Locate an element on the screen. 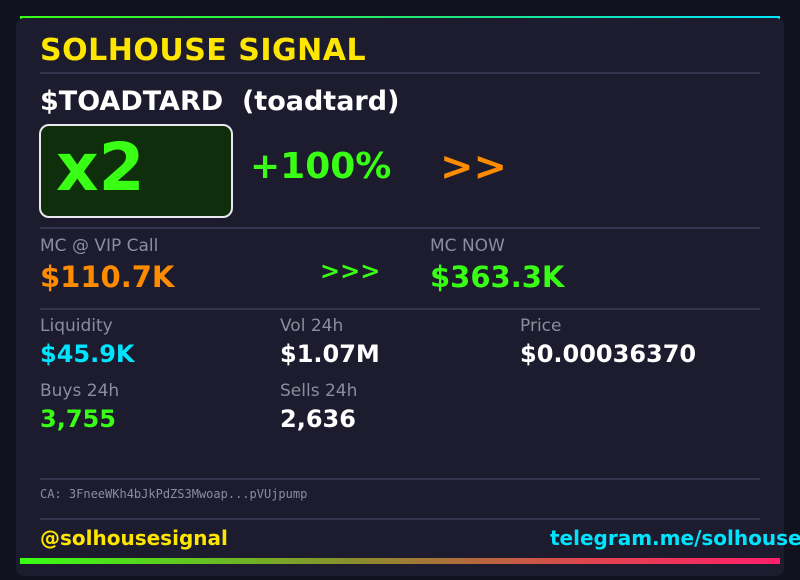 The height and width of the screenshot is (580, 800). mc-arrows: >>> is located at coordinates (350, 271).